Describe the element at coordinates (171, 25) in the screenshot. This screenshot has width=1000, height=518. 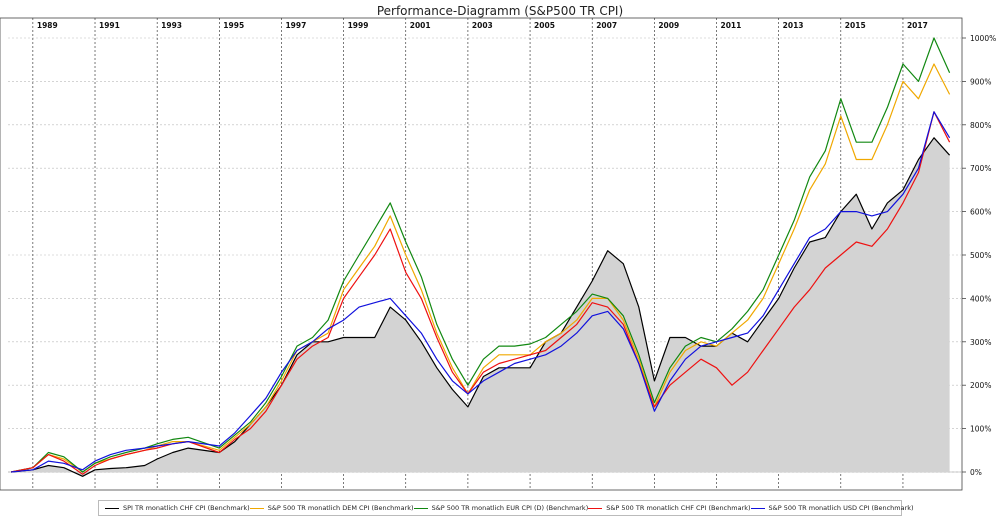
I see `x-tick-label: 1993` at that location.